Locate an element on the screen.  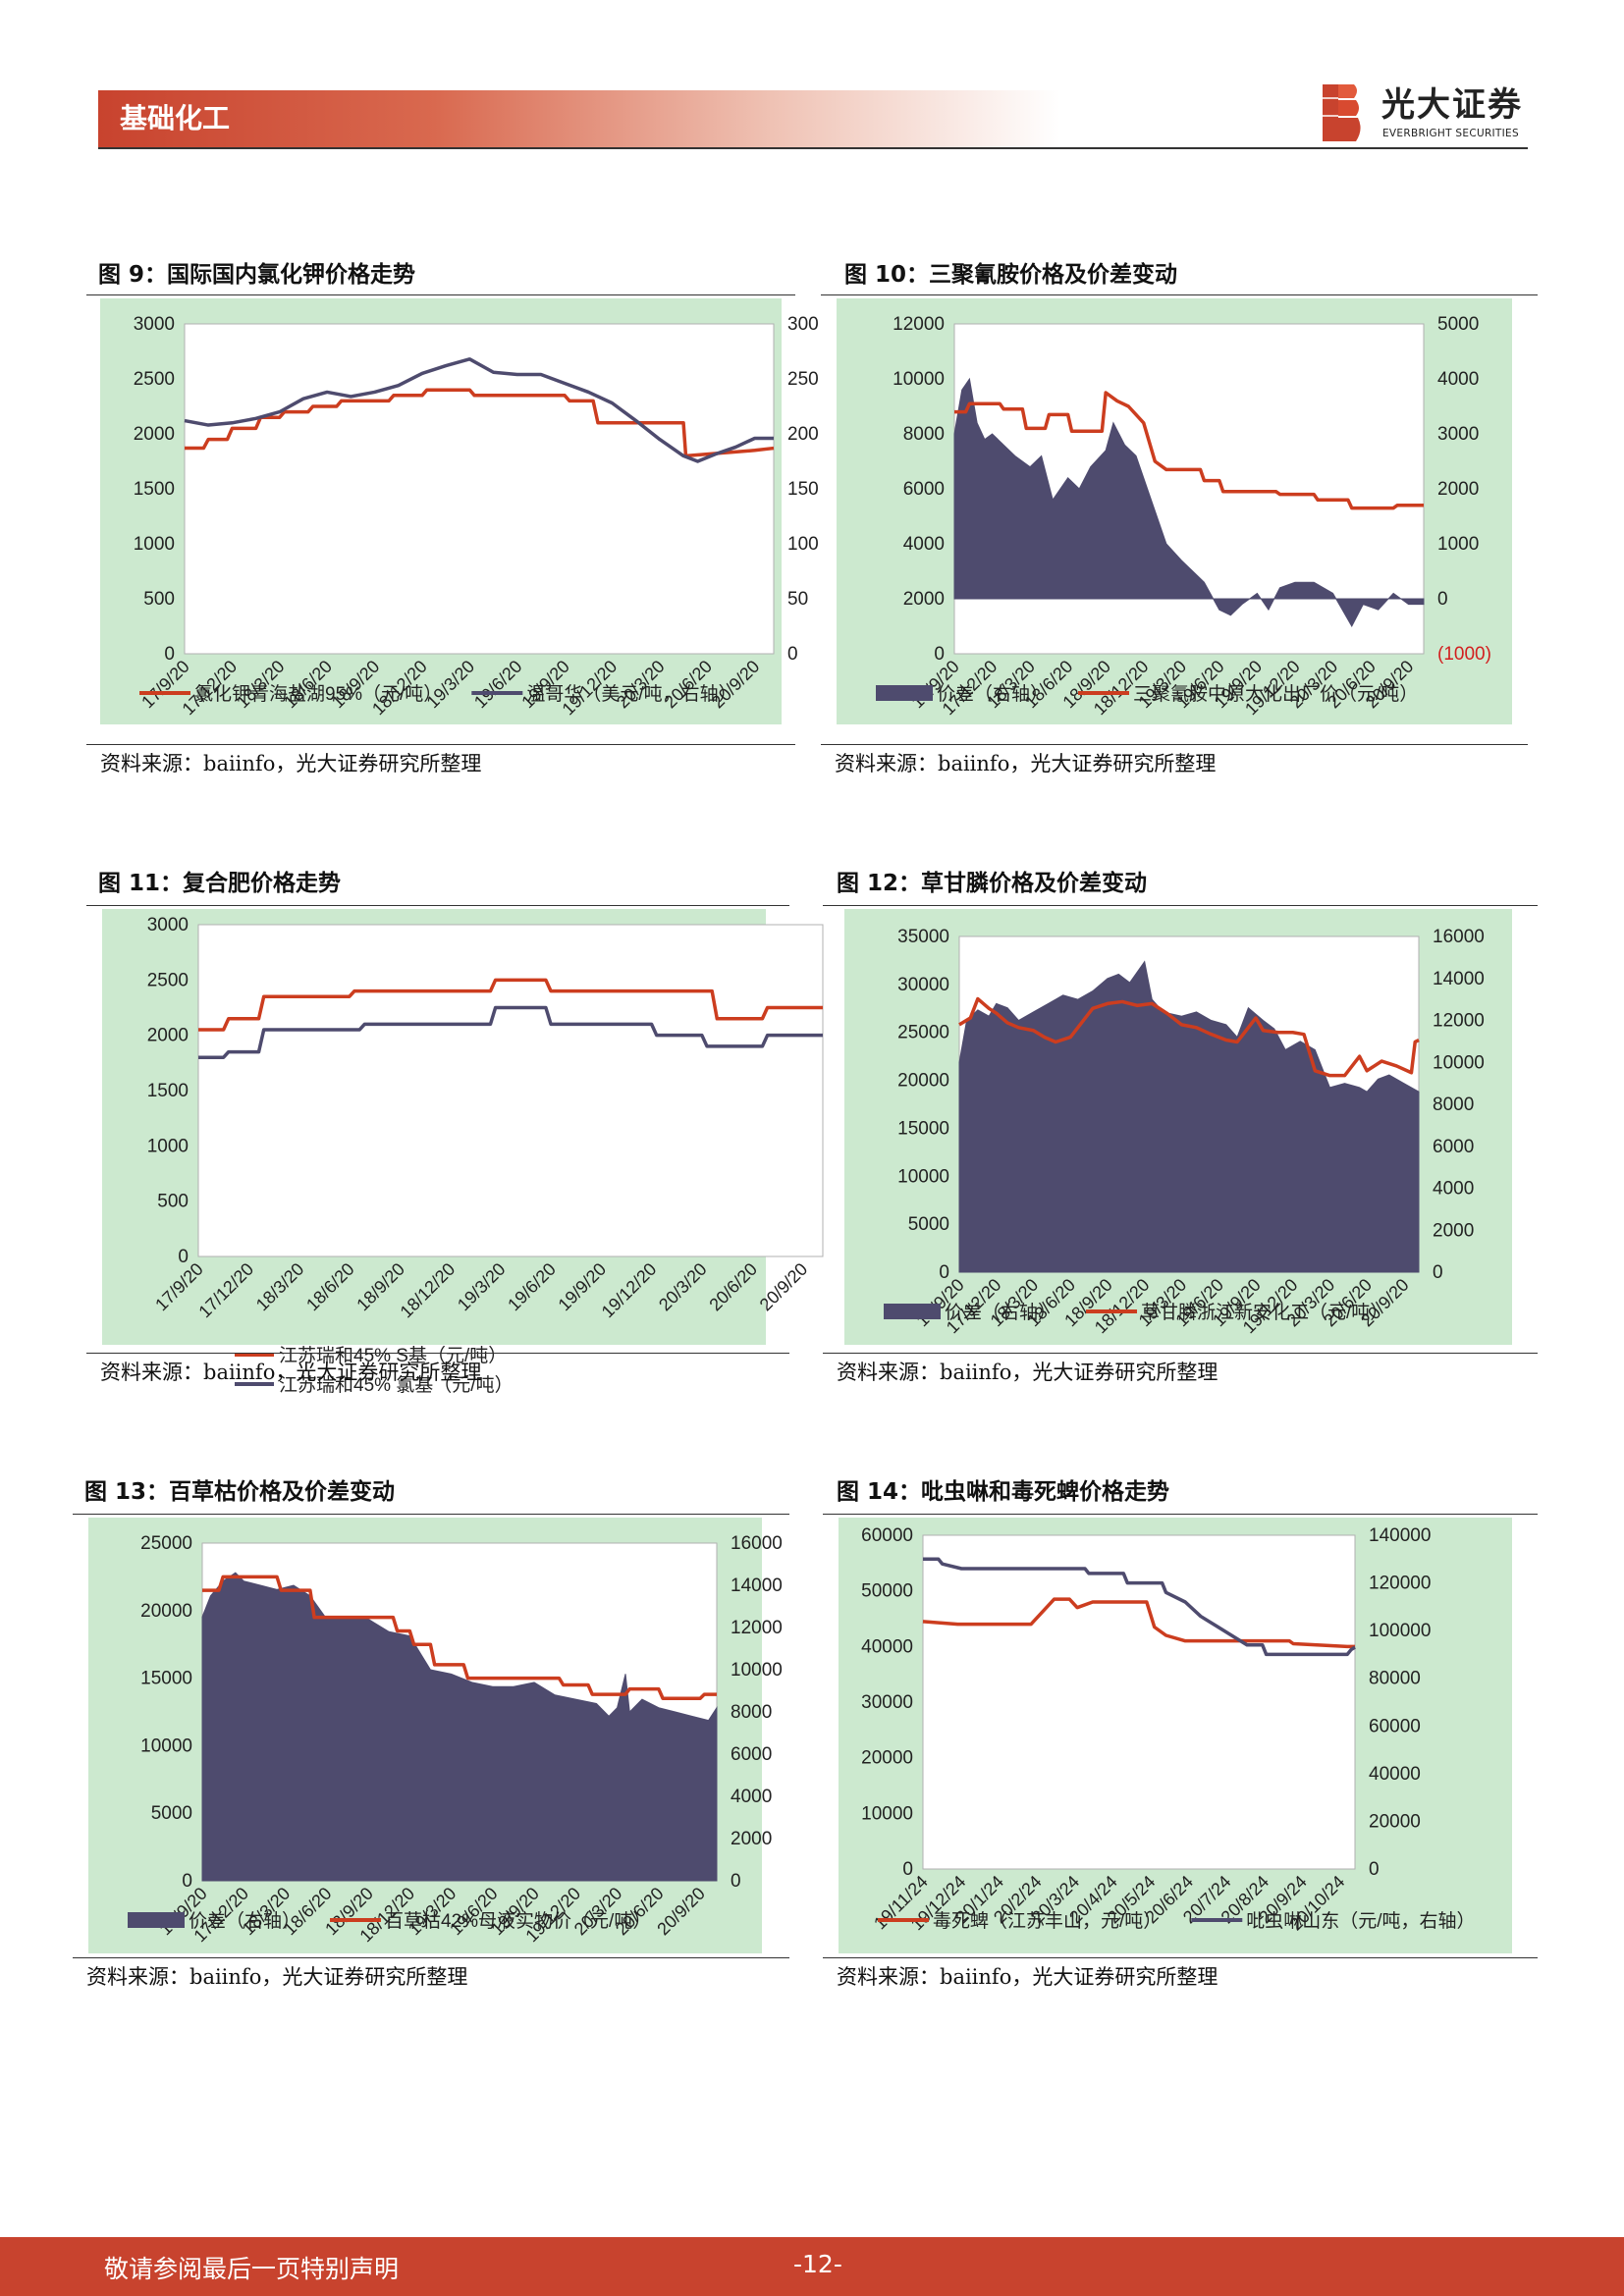
y-right-tick-label: 120000 is located at coordinates (1400, 1584).